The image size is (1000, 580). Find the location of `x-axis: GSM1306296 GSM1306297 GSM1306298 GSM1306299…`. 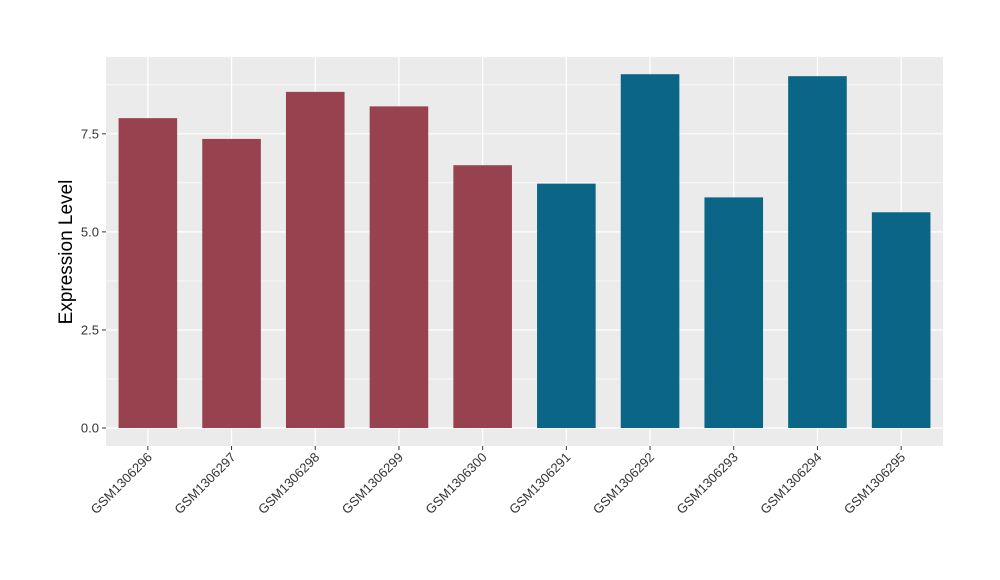

x-axis: GSM1306296 GSM1306297 GSM1306298 GSM1306299… is located at coordinates (498, 481).